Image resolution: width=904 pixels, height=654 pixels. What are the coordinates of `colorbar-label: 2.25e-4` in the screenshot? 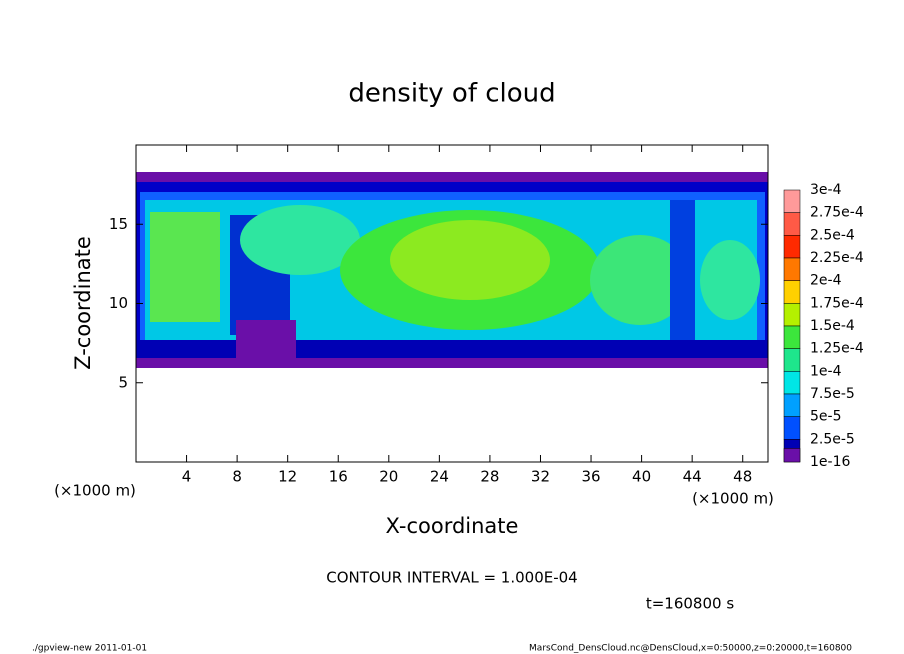 It's located at (837, 258).